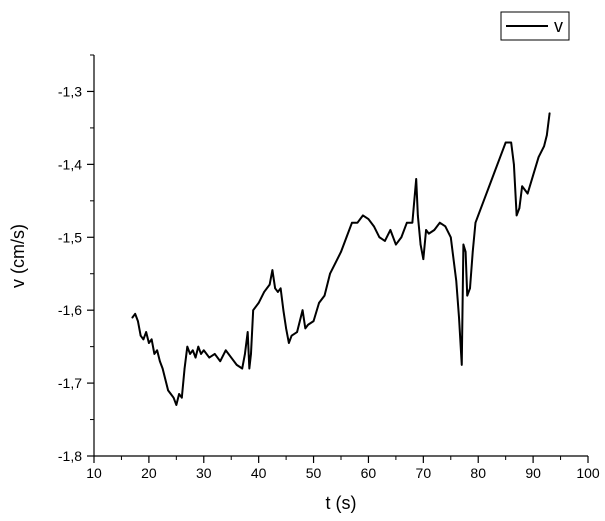 The height and width of the screenshot is (521, 605). I want to click on legend: v, so click(535, 26).